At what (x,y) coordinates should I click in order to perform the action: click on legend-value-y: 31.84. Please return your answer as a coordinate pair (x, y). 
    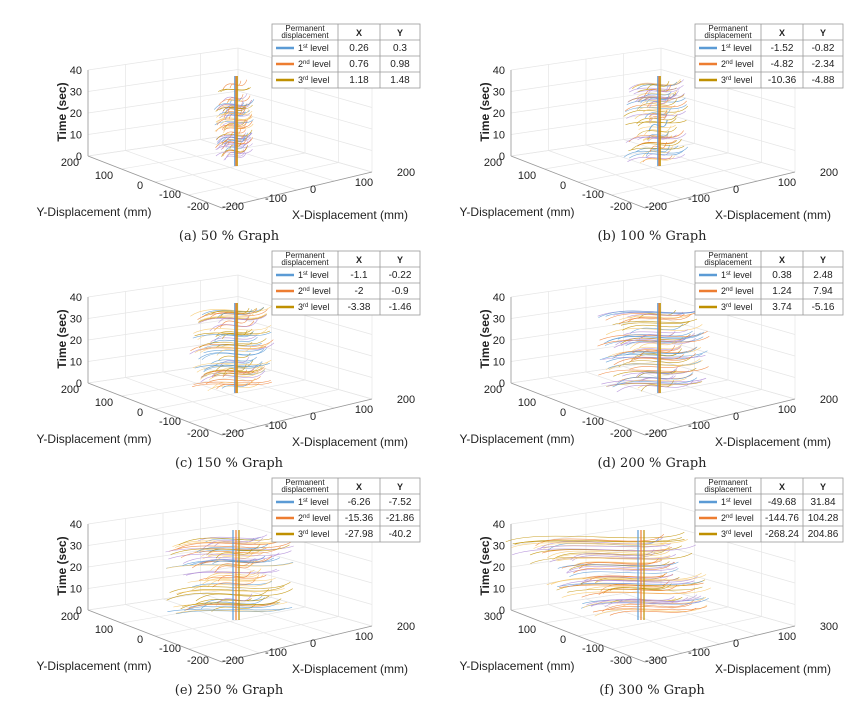
    Looking at the image, I should click on (822, 502).